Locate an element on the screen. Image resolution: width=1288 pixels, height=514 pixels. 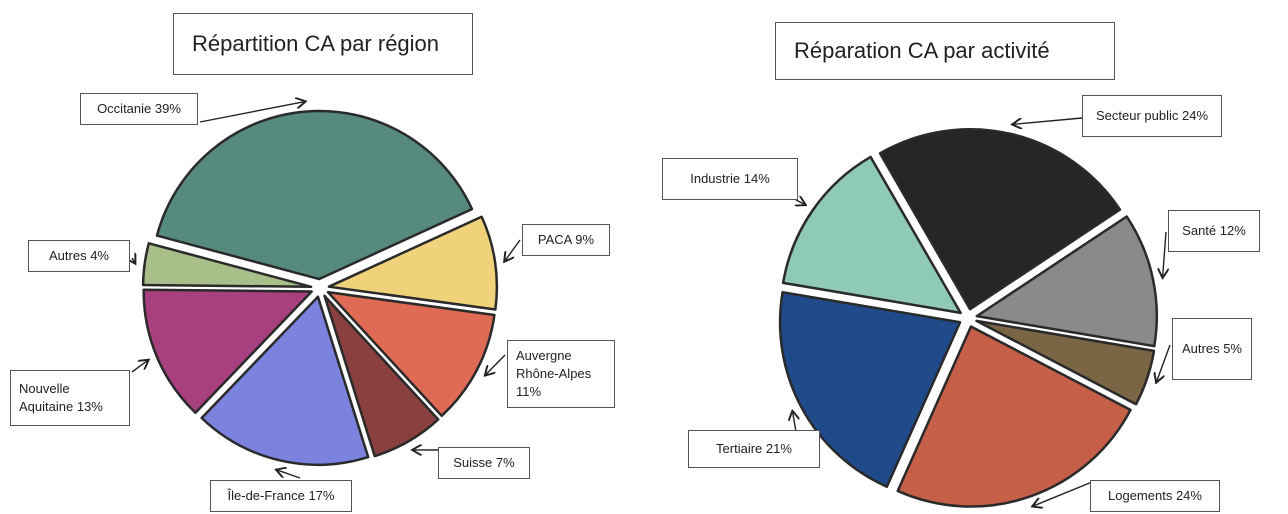
category-label: PACA is located at coordinates (554, 239).